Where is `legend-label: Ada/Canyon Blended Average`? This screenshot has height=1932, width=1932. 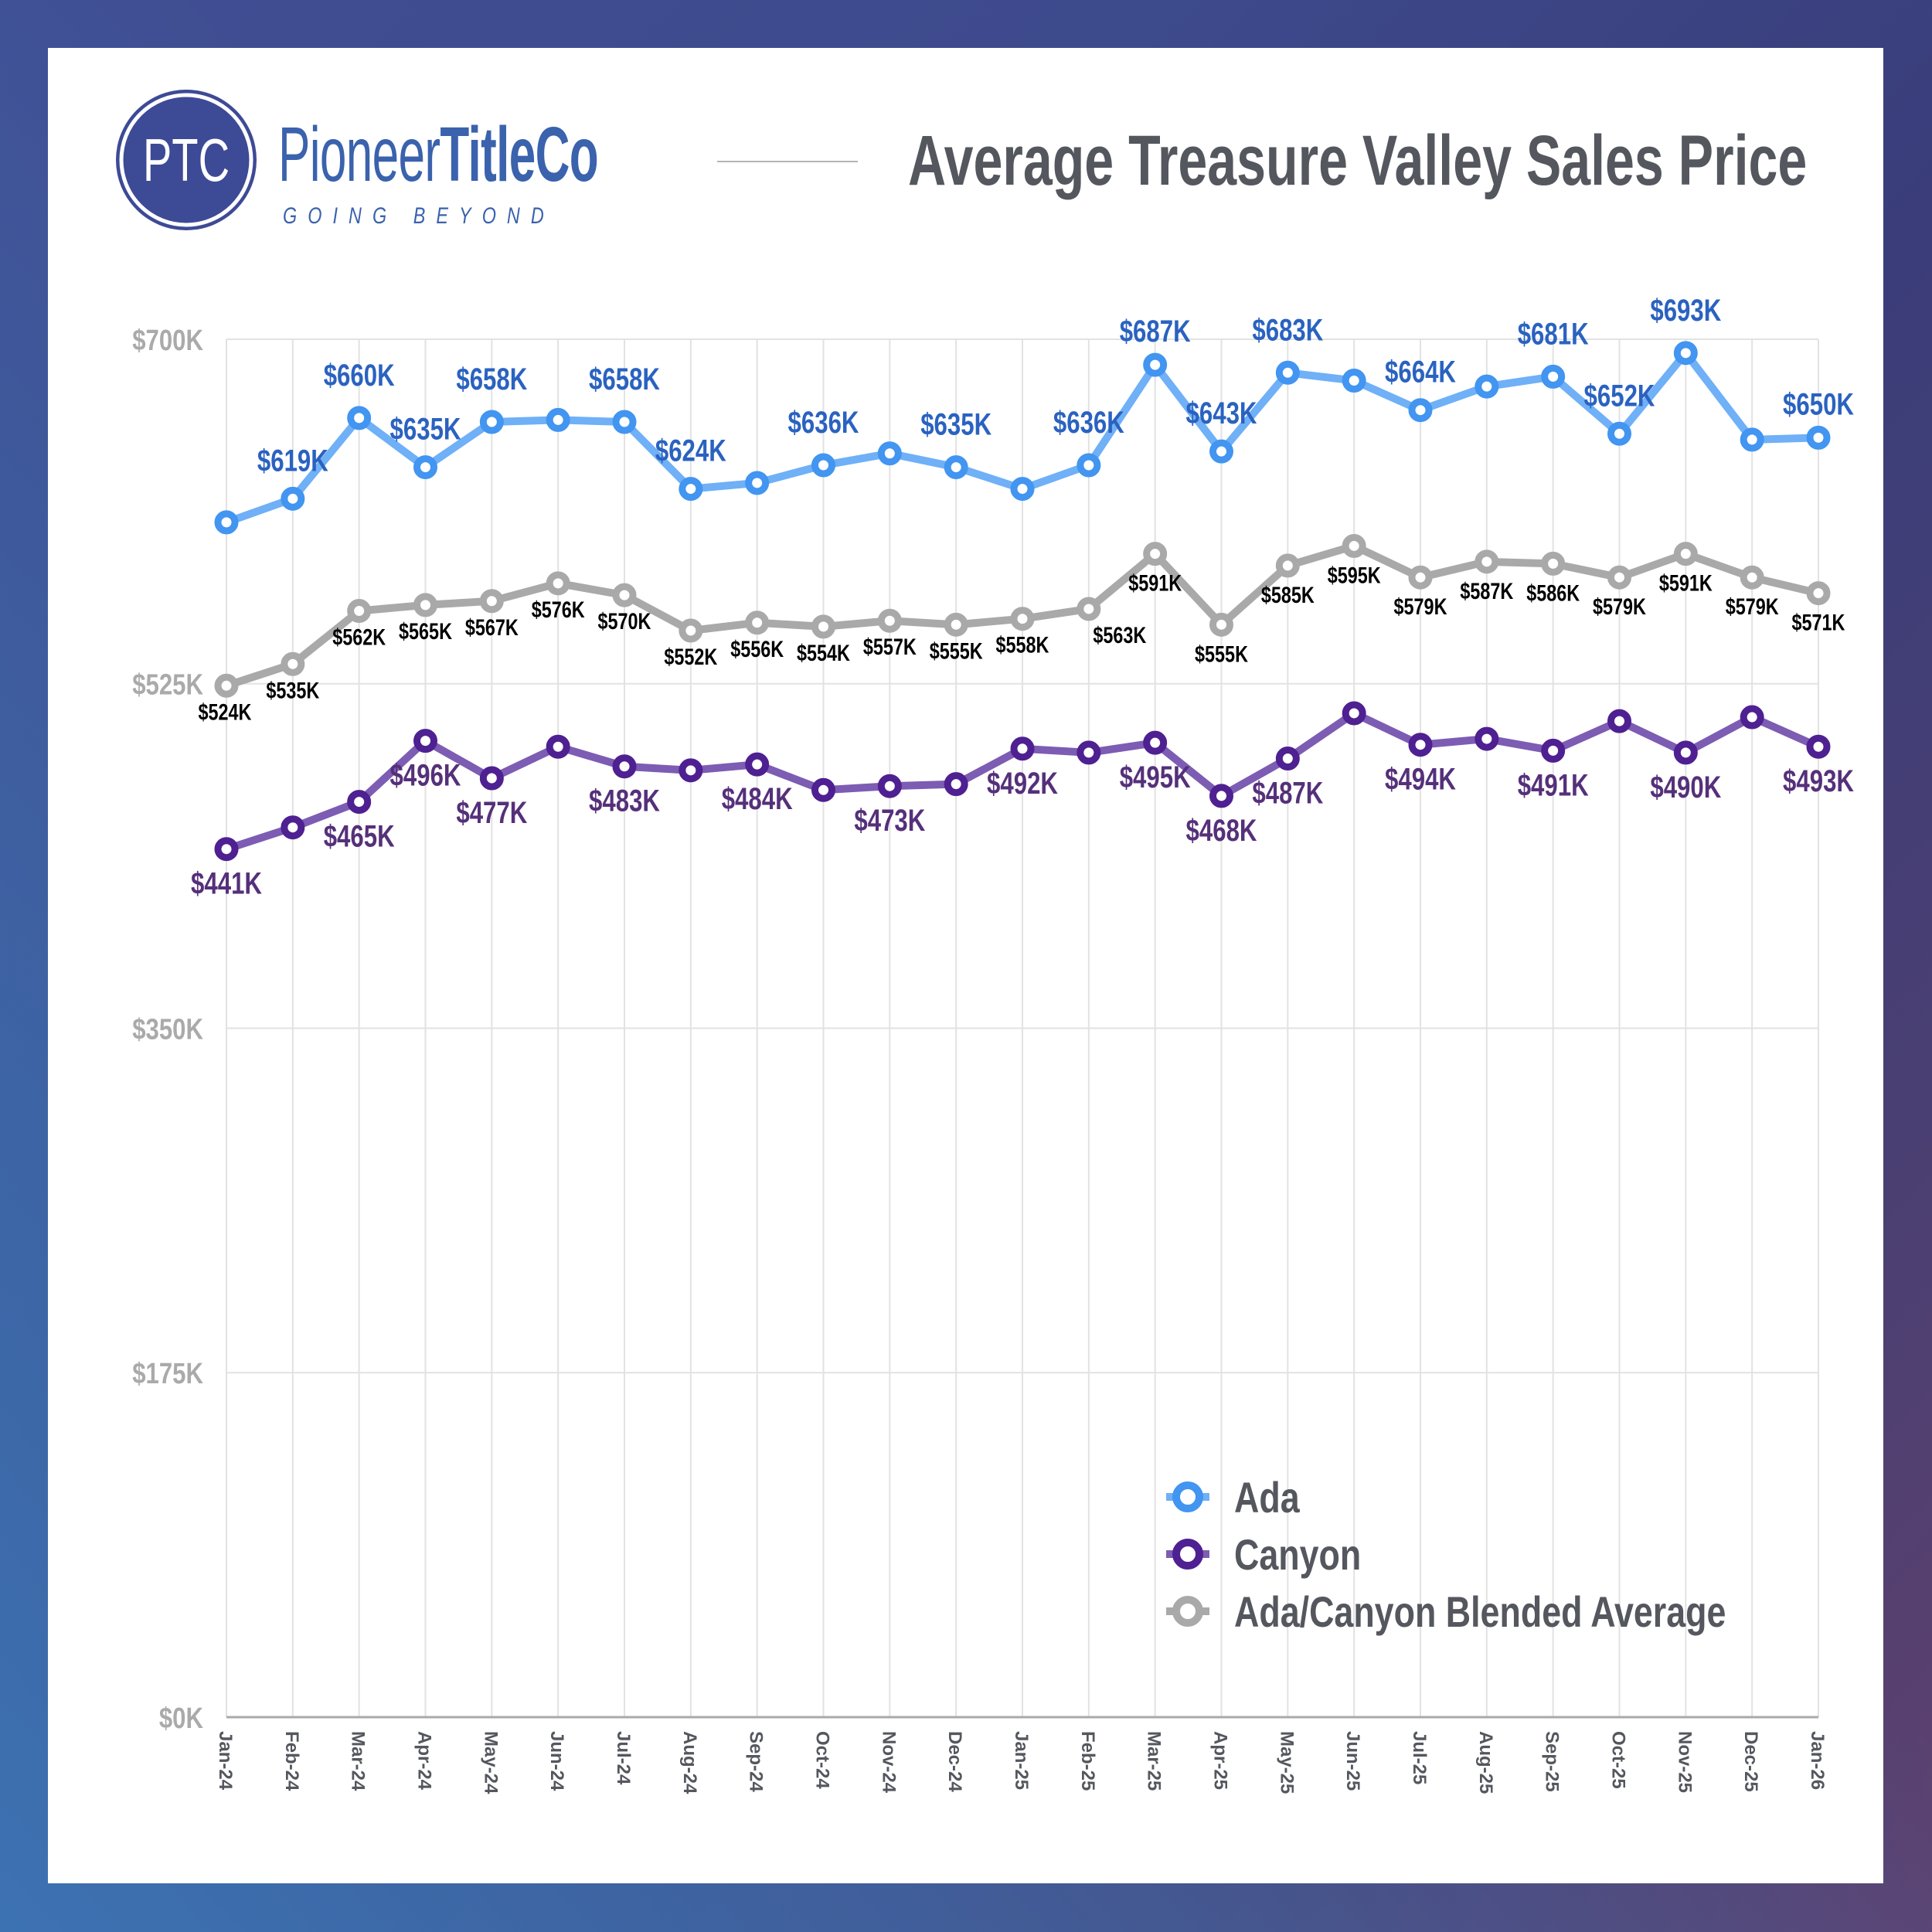 legend-label: Ada/Canyon Blended Average is located at coordinates (1480, 1612).